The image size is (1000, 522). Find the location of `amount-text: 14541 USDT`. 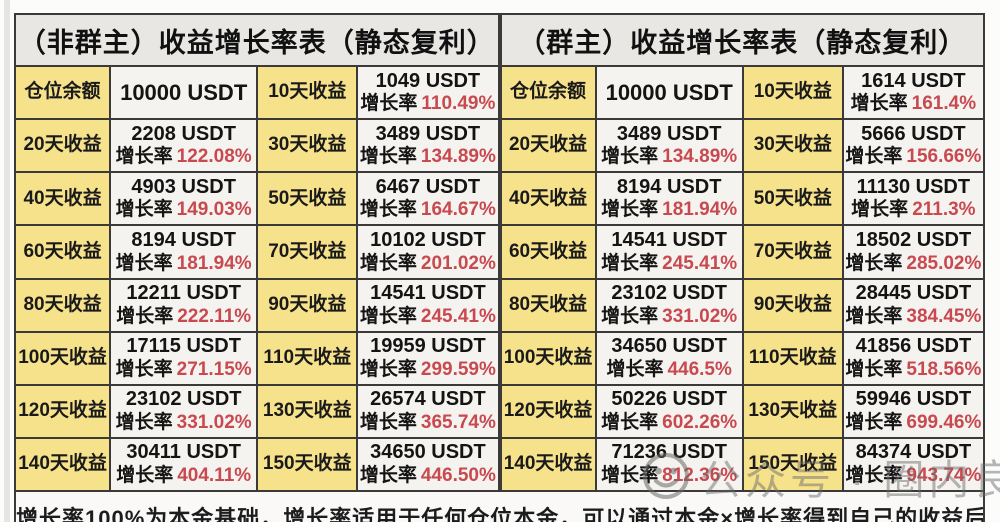

amount-text: 14541 USDT is located at coordinates (428, 293).